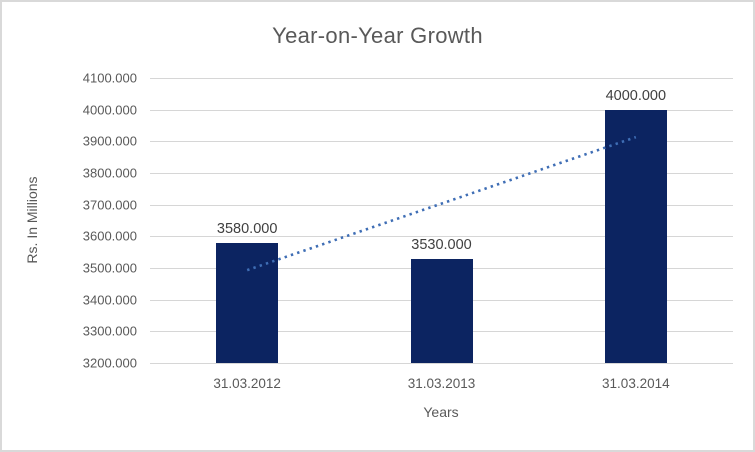 The width and height of the screenshot is (755, 452). What do you see at coordinates (109, 331) in the screenshot?
I see `y-tick-label: 3300.000` at bounding box center [109, 331].